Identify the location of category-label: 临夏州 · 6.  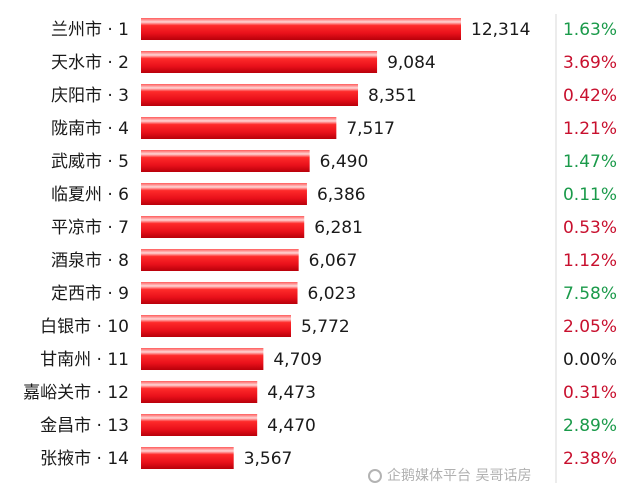
(90, 195).